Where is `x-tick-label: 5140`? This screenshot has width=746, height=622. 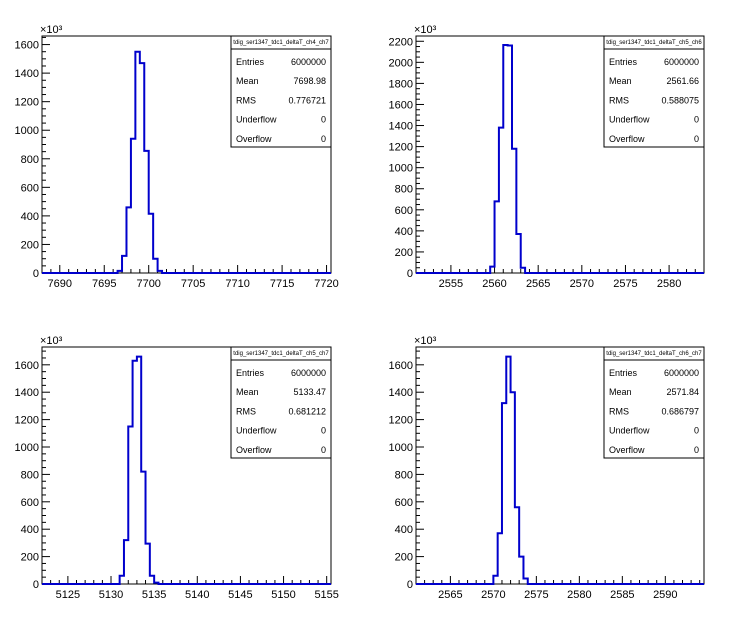
x-tick-label: 5140 is located at coordinates (197, 595).